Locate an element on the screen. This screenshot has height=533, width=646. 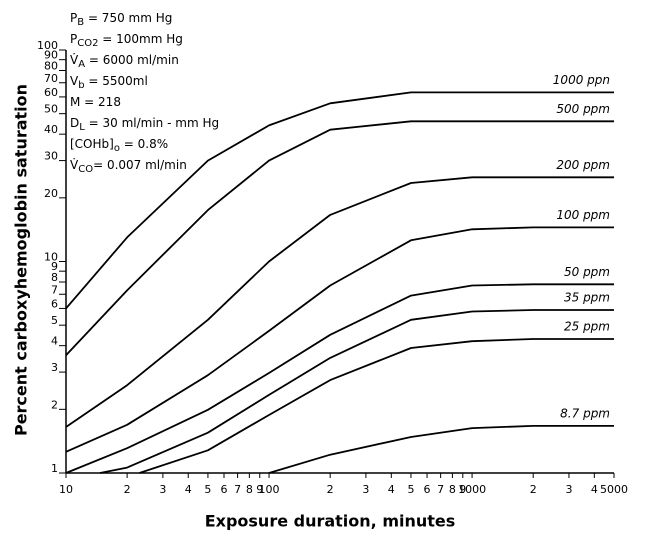
y-tick-label: 2 is located at coordinates (54, 404).